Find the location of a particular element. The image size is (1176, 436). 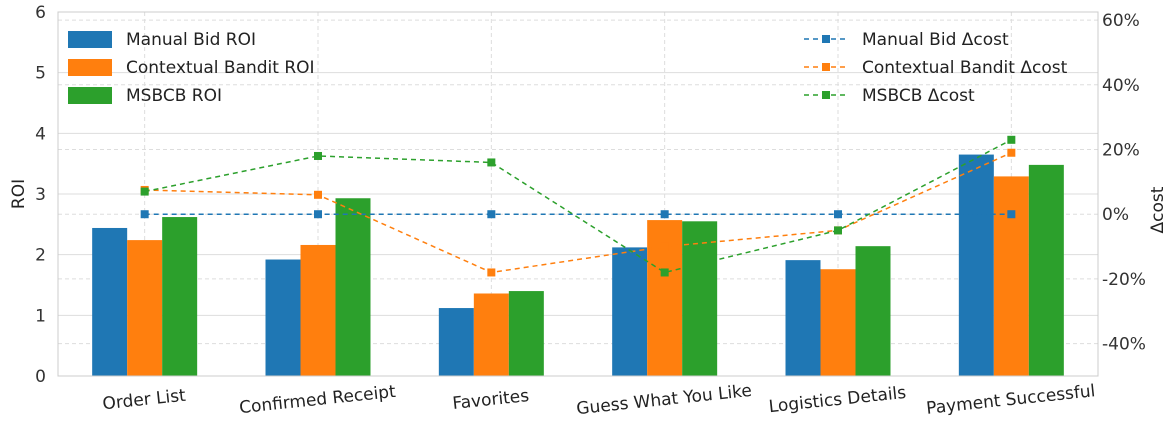

y-tick-label: 5 is located at coordinates (40, 74).